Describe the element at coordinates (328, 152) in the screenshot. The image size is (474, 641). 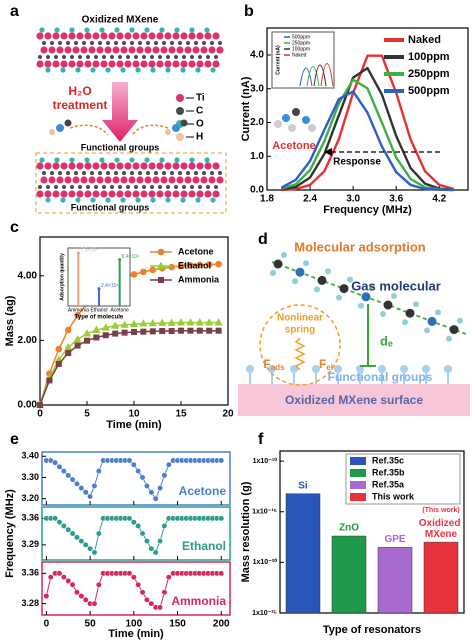
I see `response-arrowhead` at that location.